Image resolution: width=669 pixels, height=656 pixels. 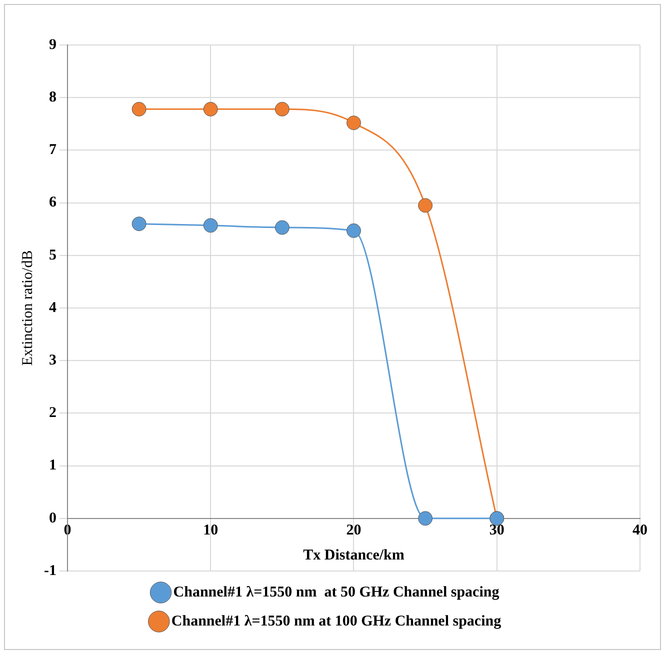 What do you see at coordinates (52, 360) in the screenshot?
I see `y-tick-label: 3` at bounding box center [52, 360].